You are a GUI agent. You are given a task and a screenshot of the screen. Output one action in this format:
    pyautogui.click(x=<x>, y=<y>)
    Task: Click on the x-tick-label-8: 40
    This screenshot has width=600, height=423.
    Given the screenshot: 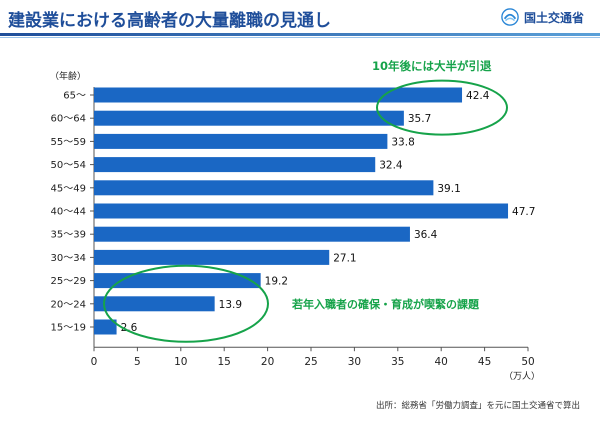 What is the action you would take?
    pyautogui.click(x=441, y=362)
    